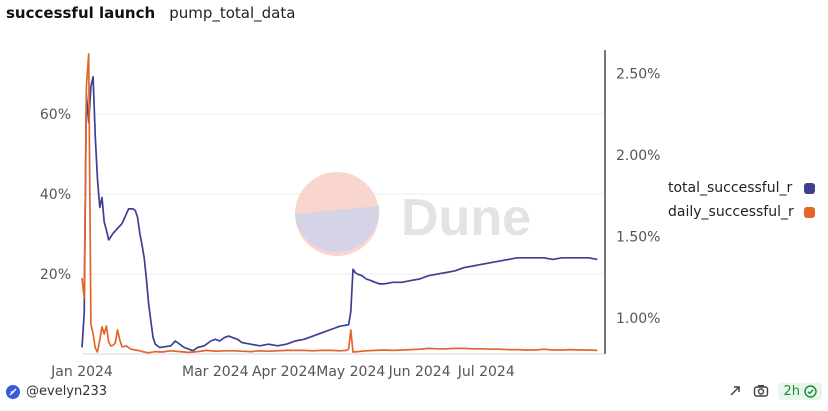 This screenshot has width=828, height=411. I want to click on x-tick-label: Mar 2024, so click(215, 372).